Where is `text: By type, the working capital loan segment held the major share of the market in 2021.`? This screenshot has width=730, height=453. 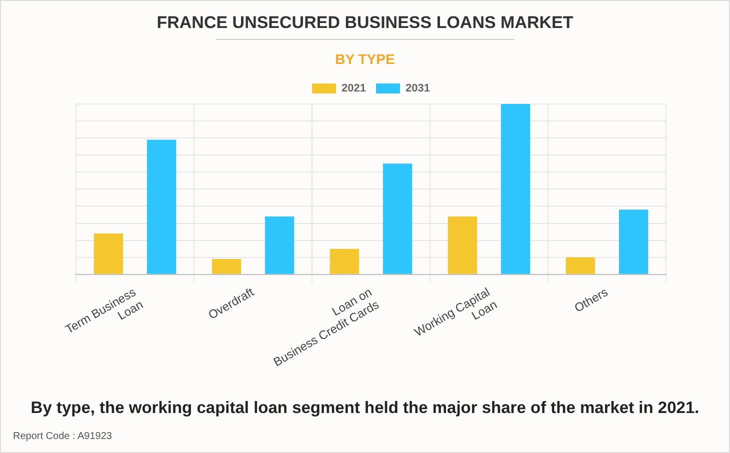 text: By type, the working capital loan segment held the major share of the market in 2021. is located at coordinates (365, 408).